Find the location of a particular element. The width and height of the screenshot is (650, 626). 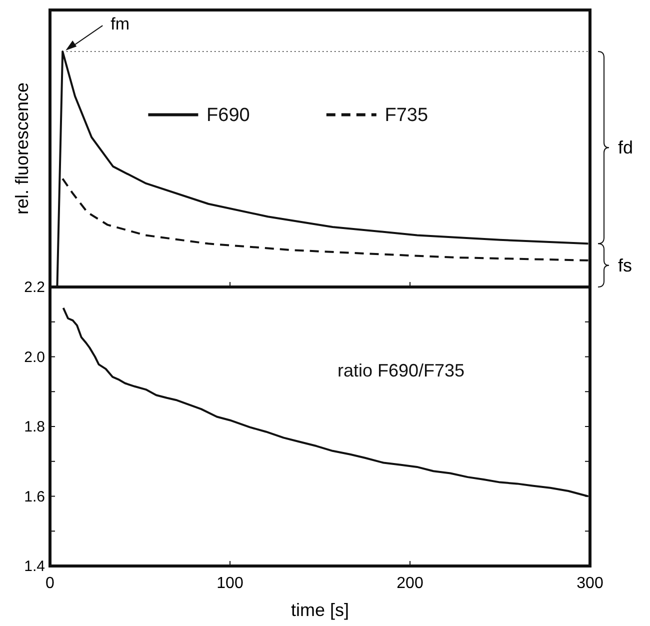

y-axis-title: rel. fluorescence is located at coordinates (22, 148).